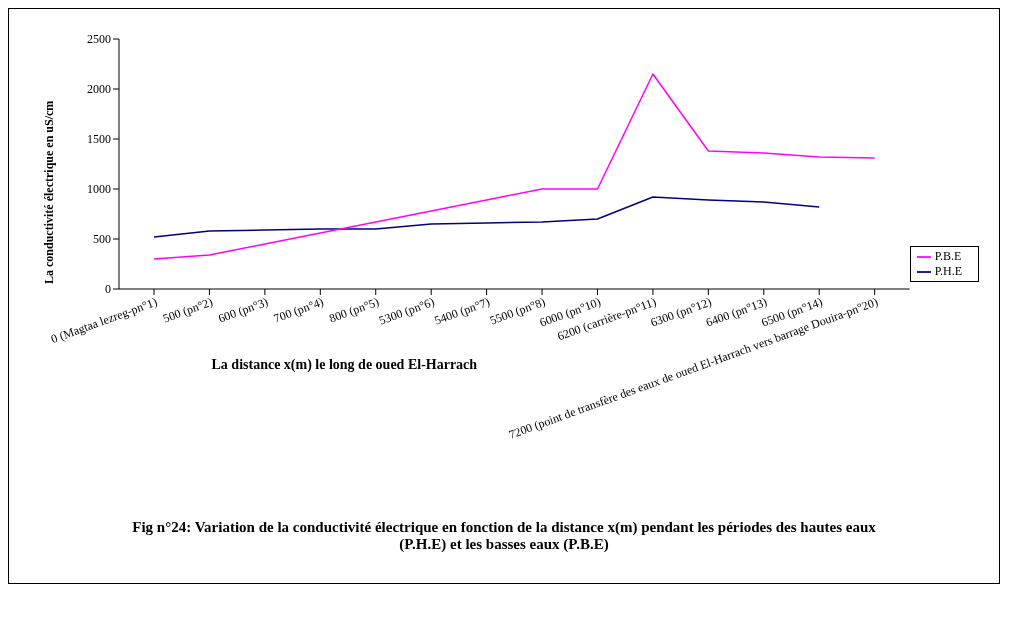 The image size is (1020, 632). Describe the element at coordinates (948, 255) in the screenshot. I see `legend-label: P.B.E` at that location.